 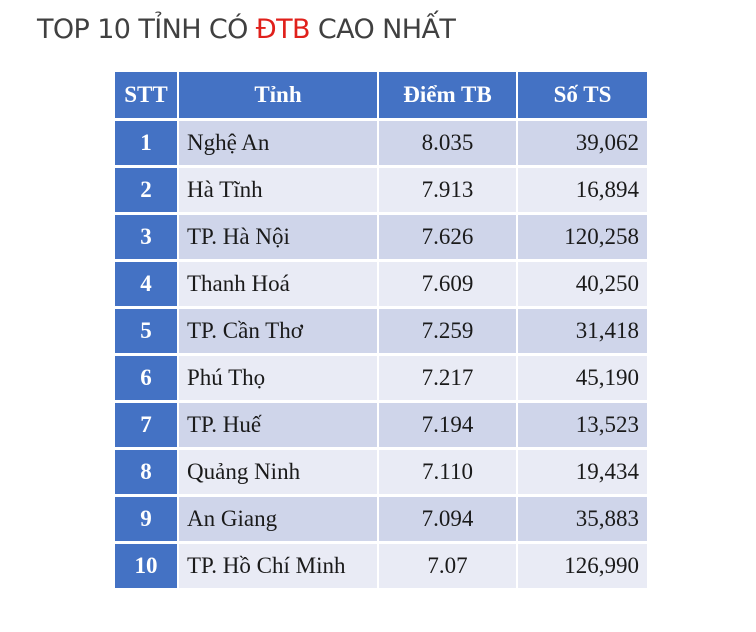 What do you see at coordinates (448, 473) in the screenshot?
I see `cell-diem-tb: 7.110` at bounding box center [448, 473].